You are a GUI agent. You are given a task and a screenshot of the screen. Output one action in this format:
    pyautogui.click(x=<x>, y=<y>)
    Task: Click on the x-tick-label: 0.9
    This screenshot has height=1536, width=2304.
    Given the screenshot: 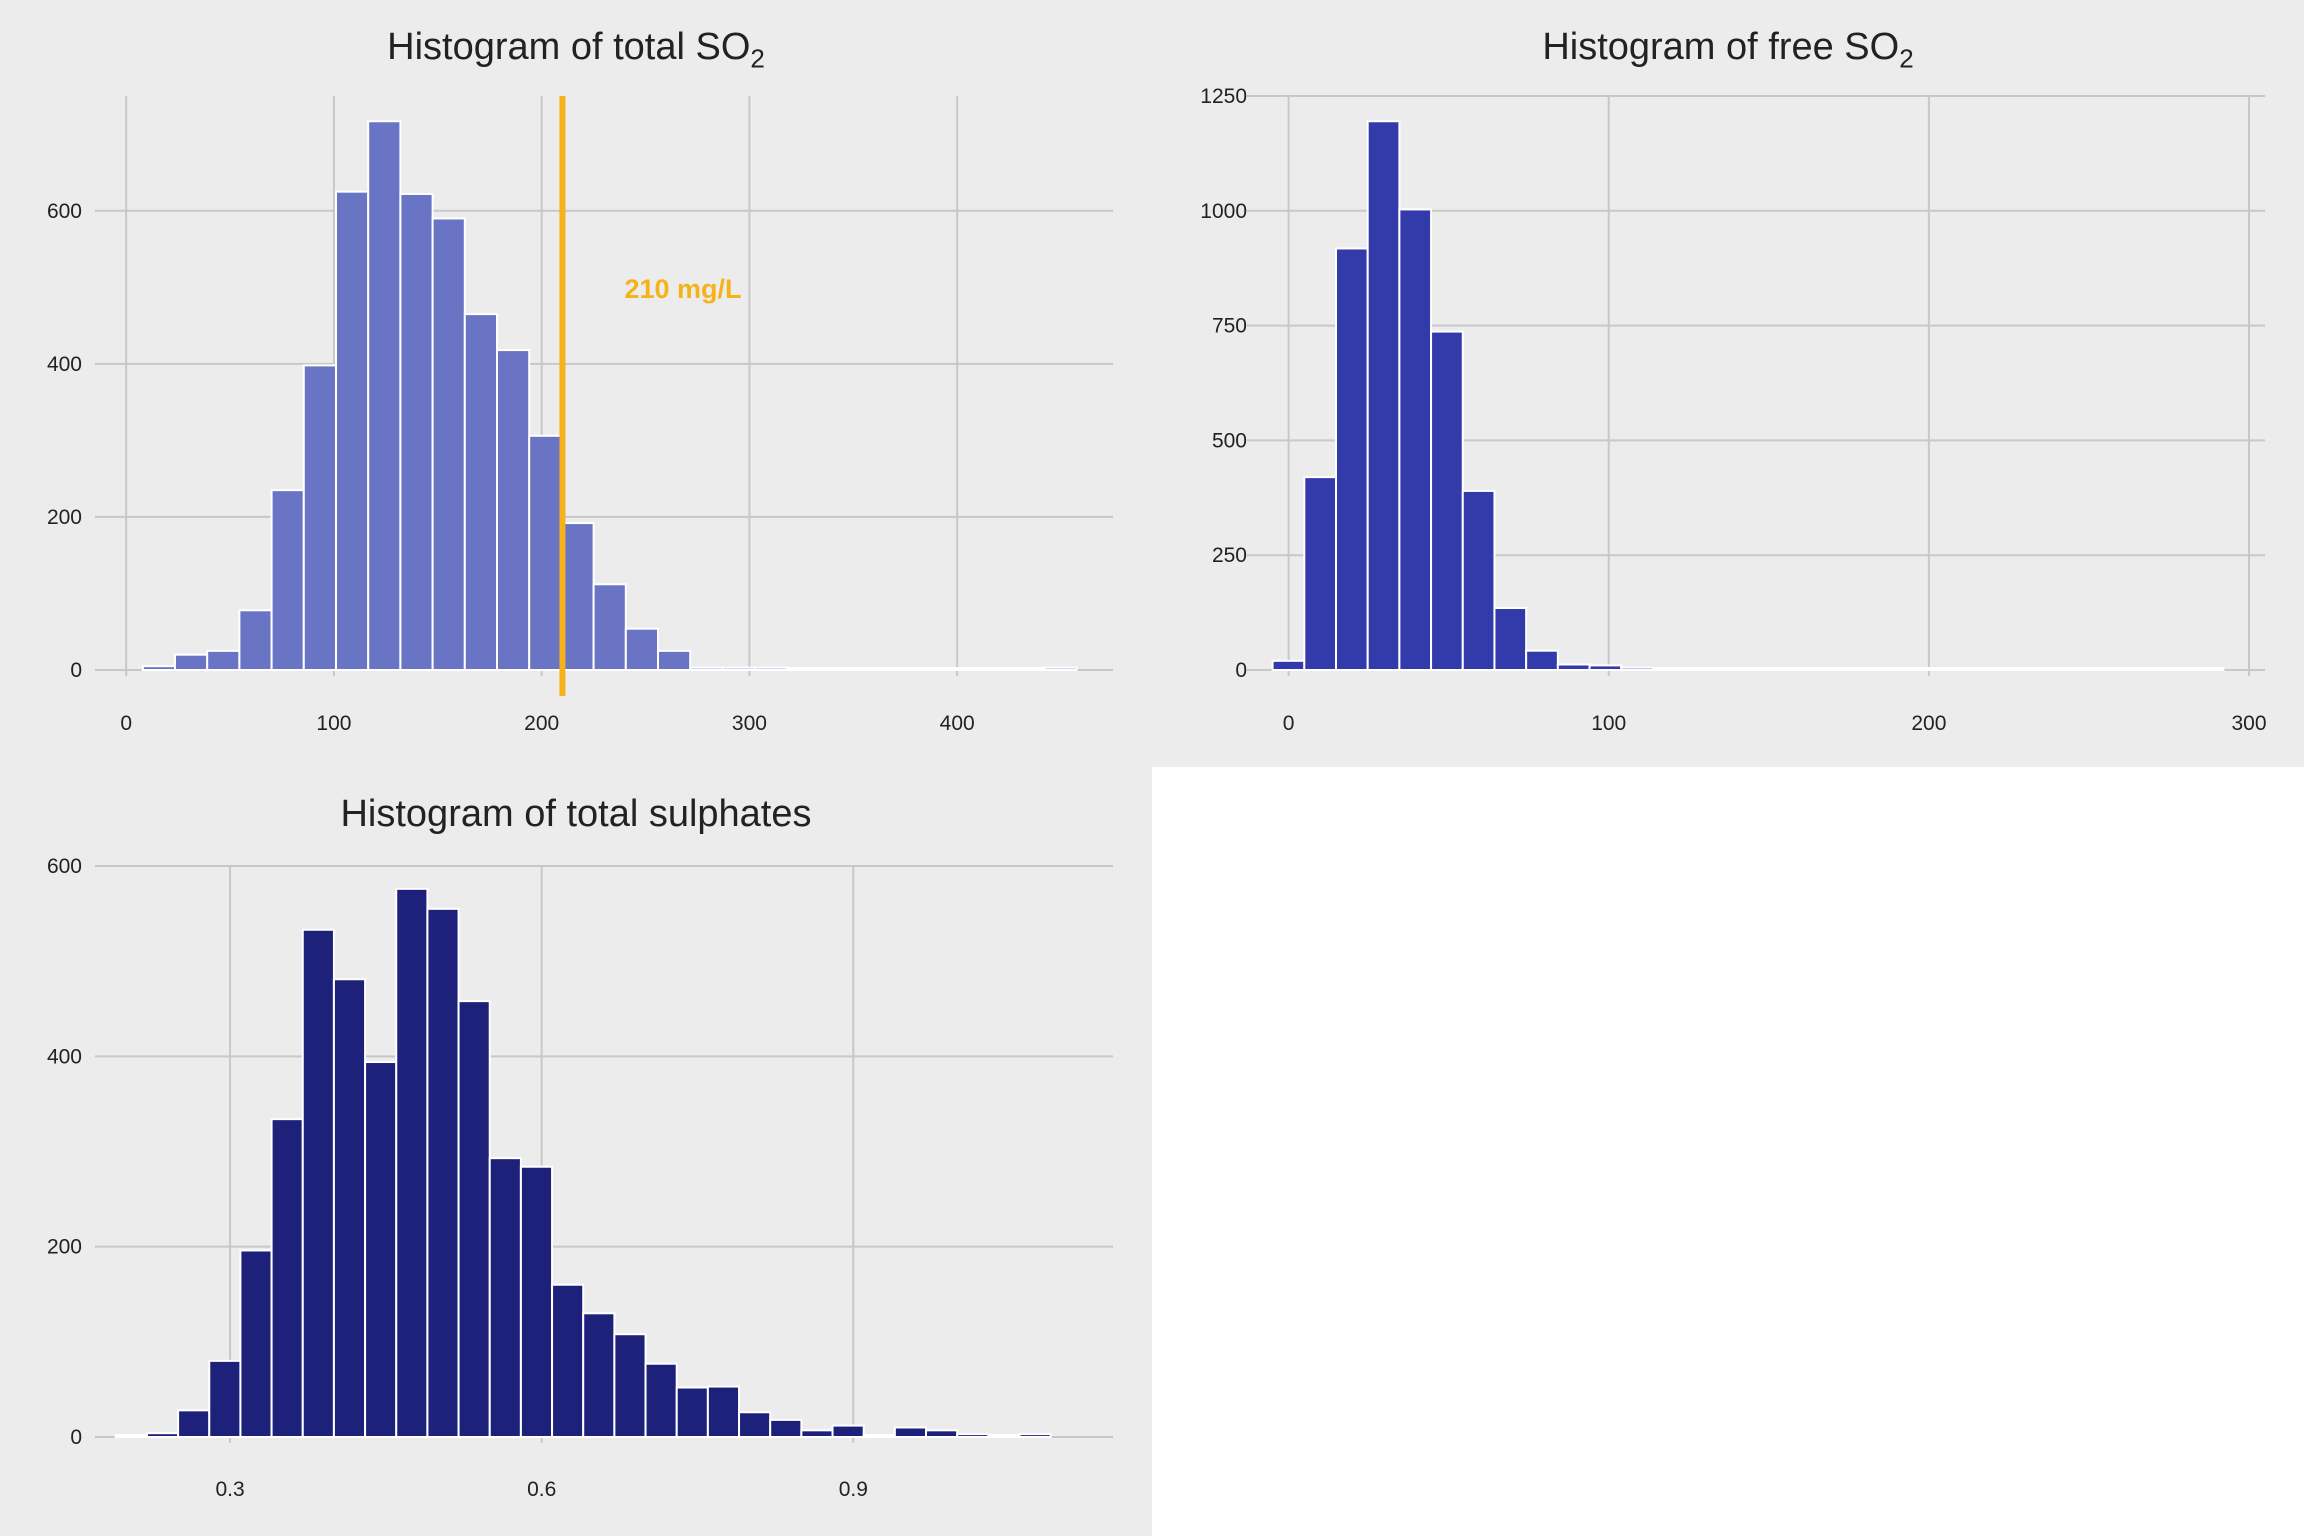 What is the action you would take?
    pyautogui.click(x=853, y=1489)
    